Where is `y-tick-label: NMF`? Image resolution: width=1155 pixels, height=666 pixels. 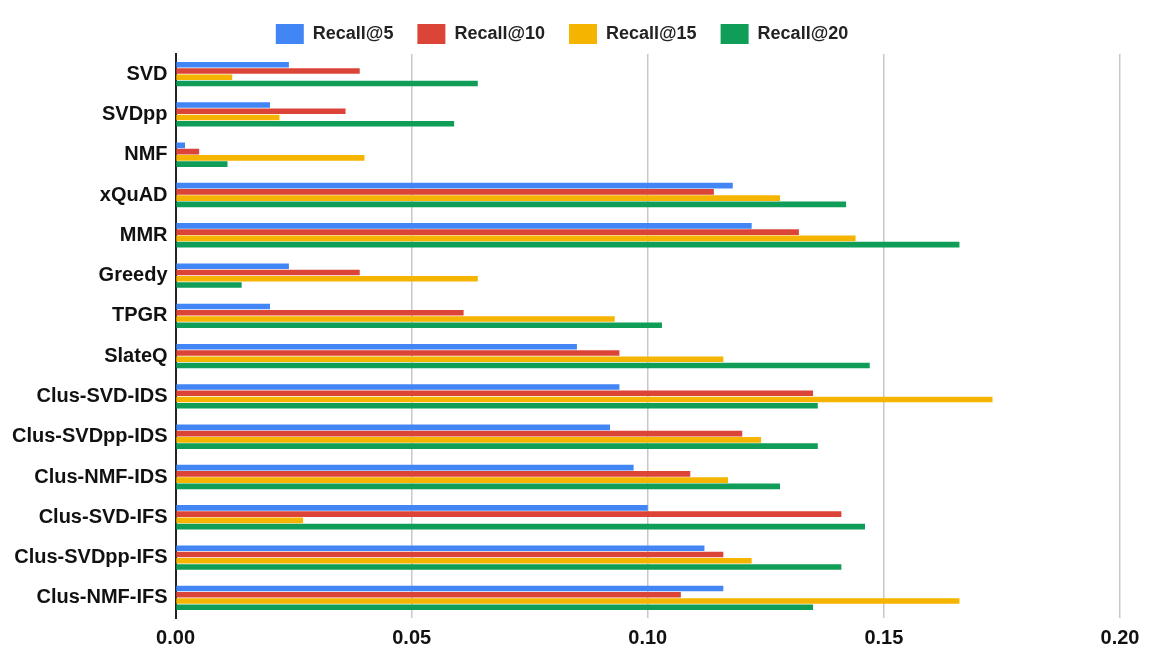
y-tick-label: NMF is located at coordinates (146, 153).